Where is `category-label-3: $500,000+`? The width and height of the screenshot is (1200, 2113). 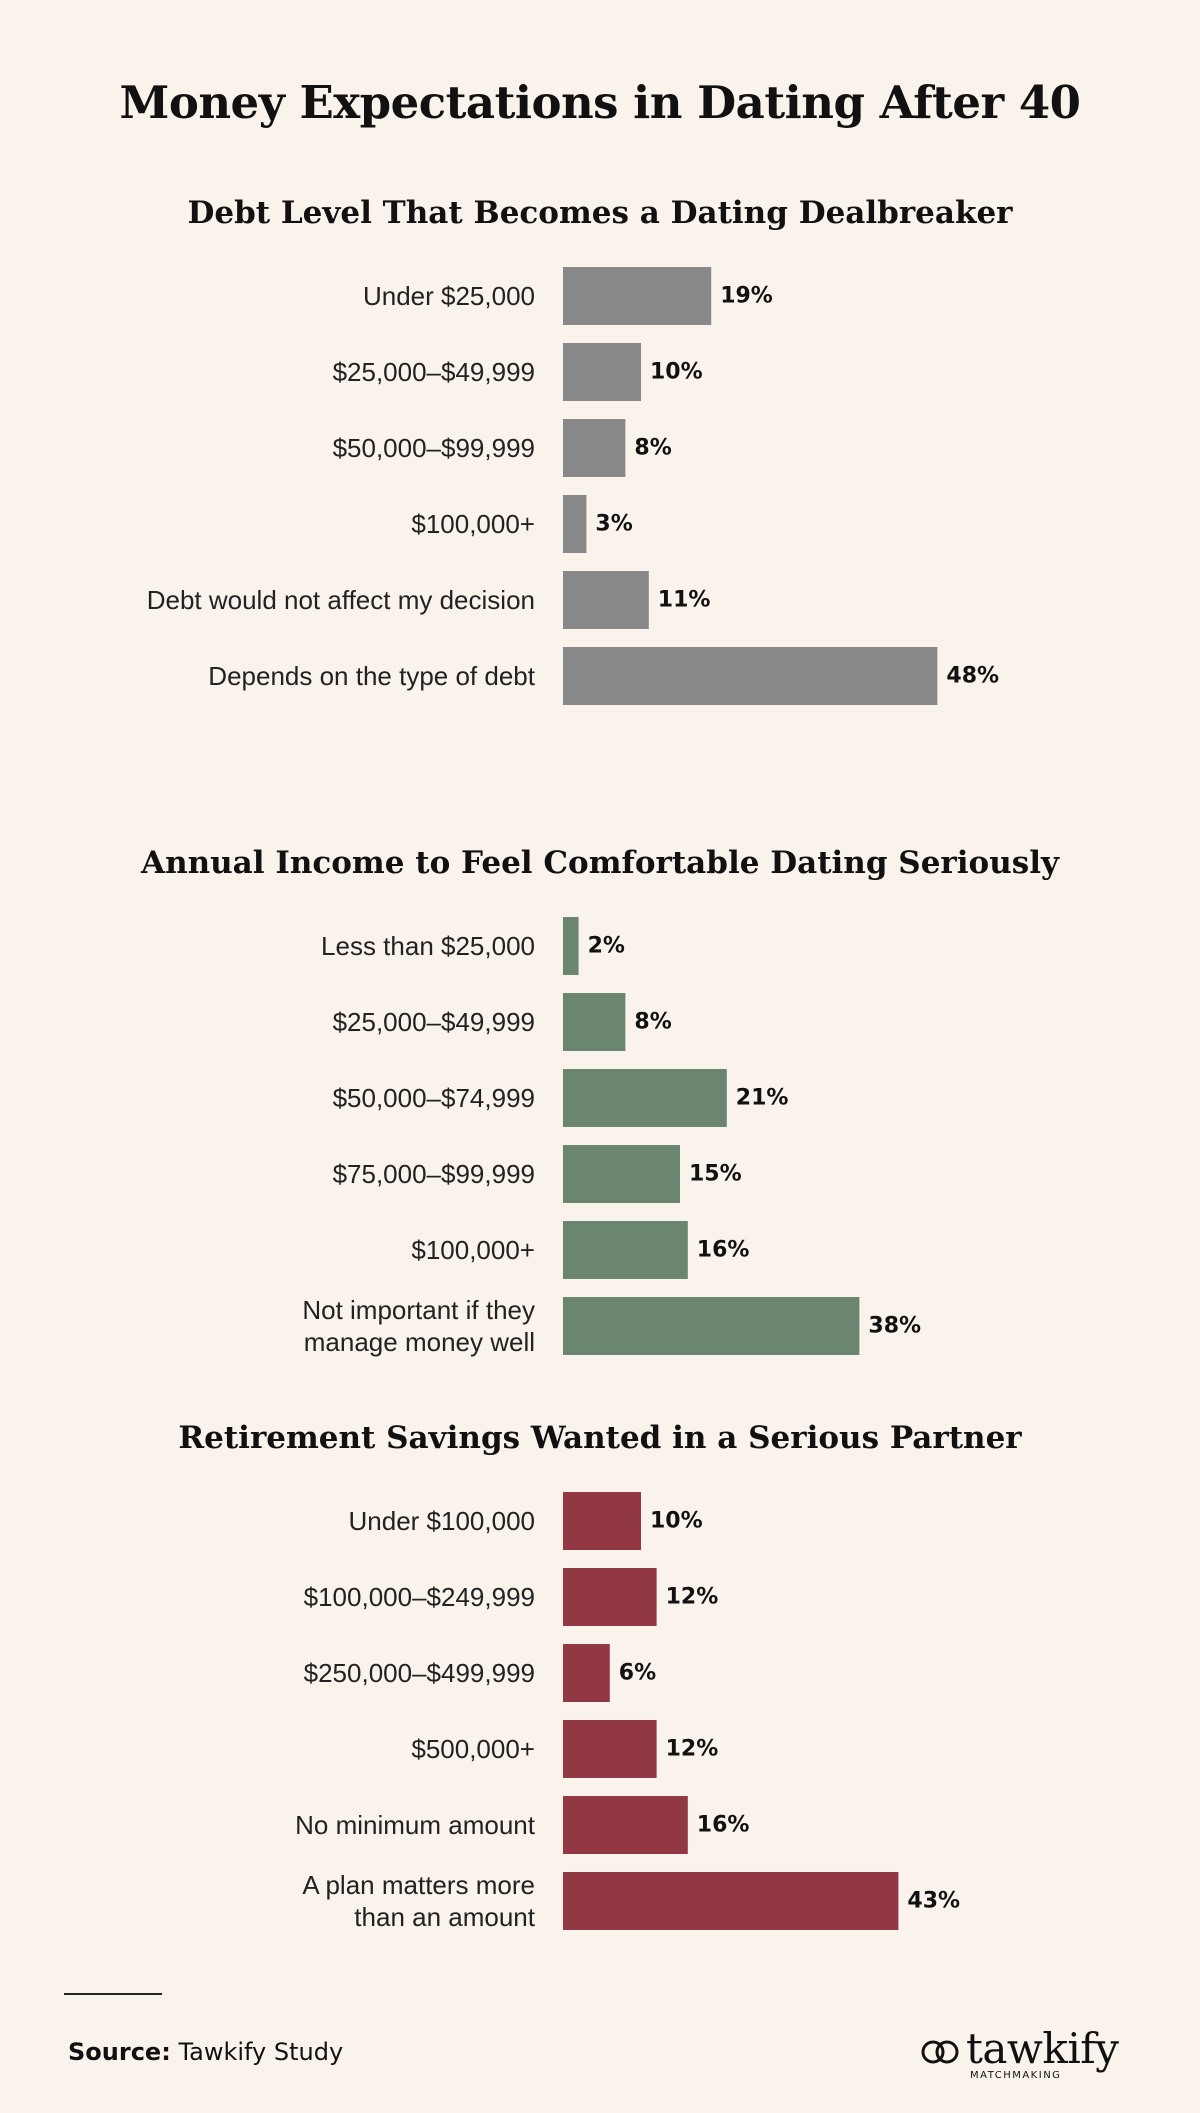
category-label-3: $500,000+ is located at coordinates (473, 1749).